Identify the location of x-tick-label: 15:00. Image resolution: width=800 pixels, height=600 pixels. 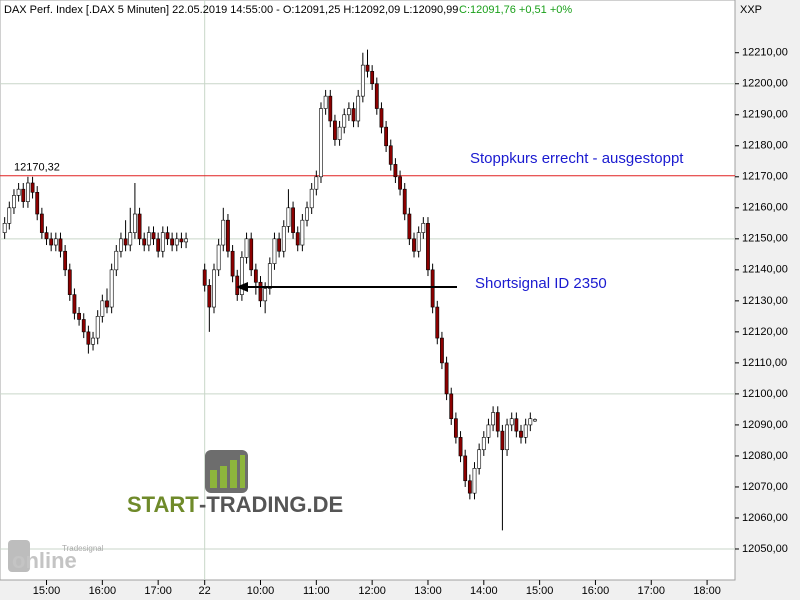
(47, 591).